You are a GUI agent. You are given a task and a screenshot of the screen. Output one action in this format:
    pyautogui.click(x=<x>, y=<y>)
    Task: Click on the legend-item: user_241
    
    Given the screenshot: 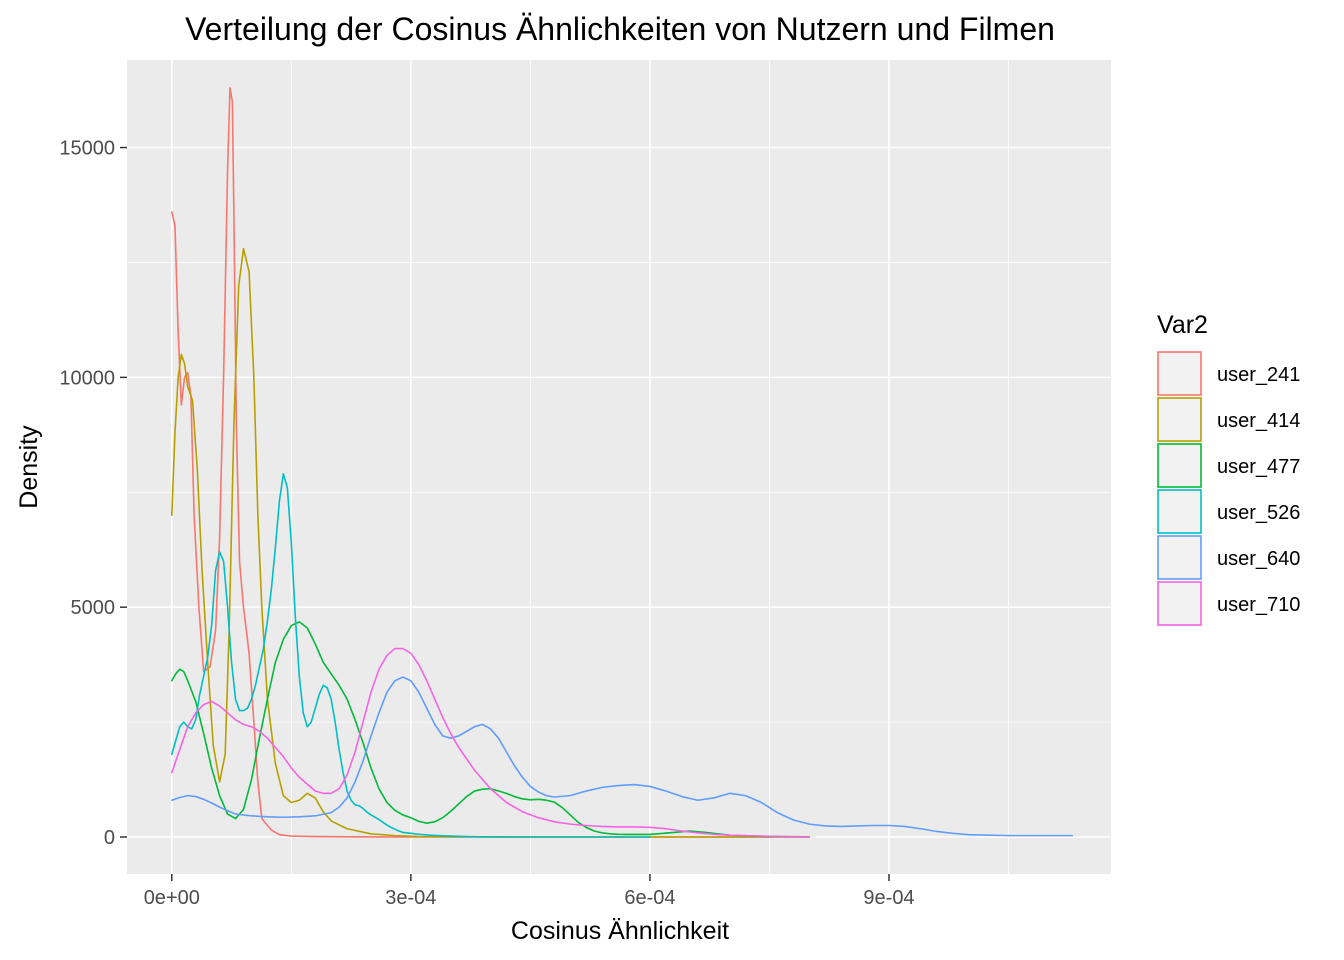 What is the action you would take?
    pyautogui.click(x=1228, y=373)
    